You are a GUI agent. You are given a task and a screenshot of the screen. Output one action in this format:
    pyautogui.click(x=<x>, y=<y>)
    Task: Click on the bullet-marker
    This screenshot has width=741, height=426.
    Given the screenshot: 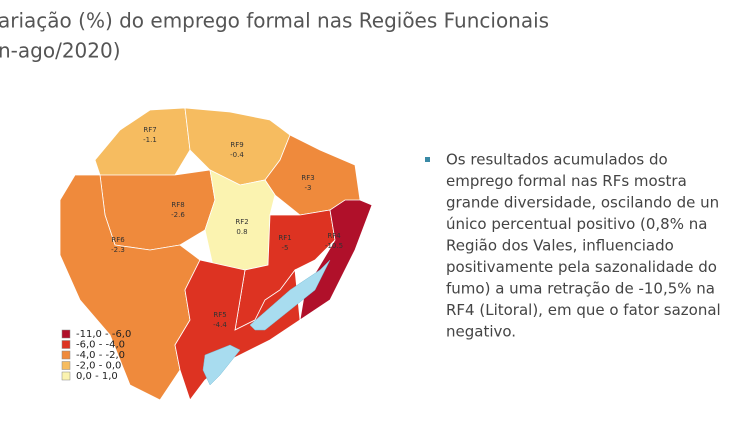 What is the action you would take?
    pyautogui.click(x=427, y=159)
    